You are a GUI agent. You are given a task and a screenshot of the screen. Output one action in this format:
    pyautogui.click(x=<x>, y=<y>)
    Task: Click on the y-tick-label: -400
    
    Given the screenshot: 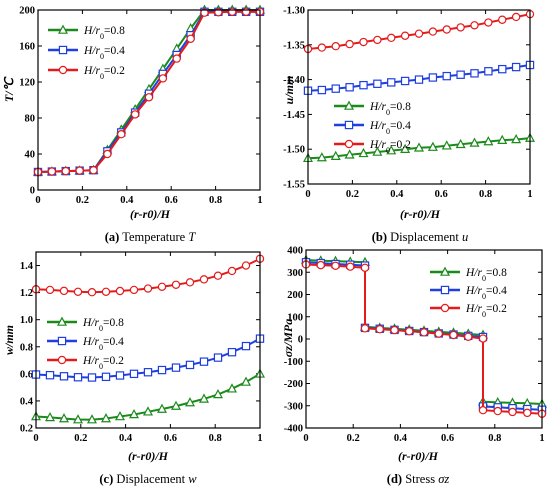 What is the action you would take?
    pyautogui.click(x=293, y=429)
    